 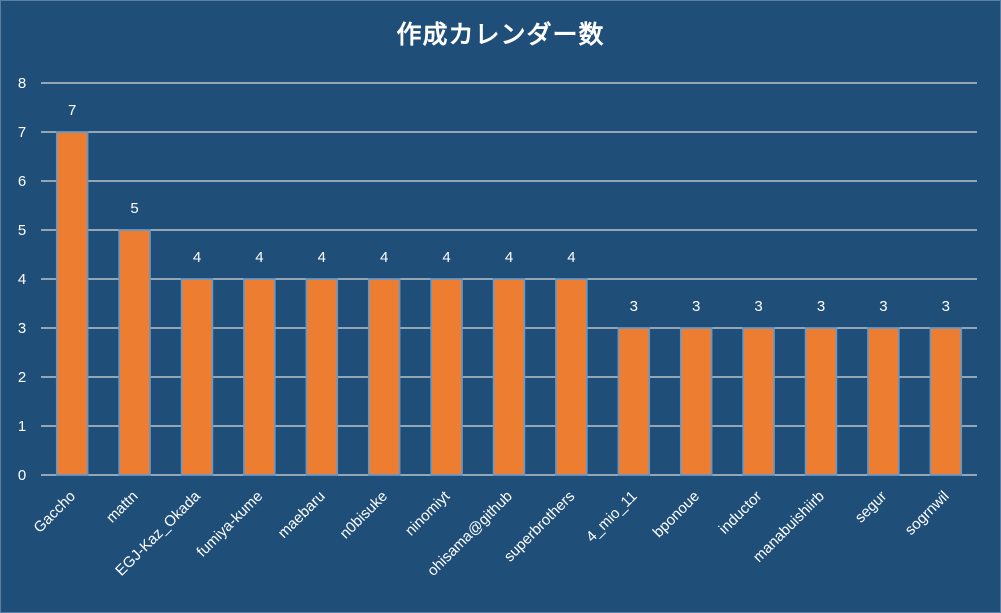 What do you see at coordinates (259, 257) in the screenshot?
I see `data-label-fumiya-kume: 4` at bounding box center [259, 257].